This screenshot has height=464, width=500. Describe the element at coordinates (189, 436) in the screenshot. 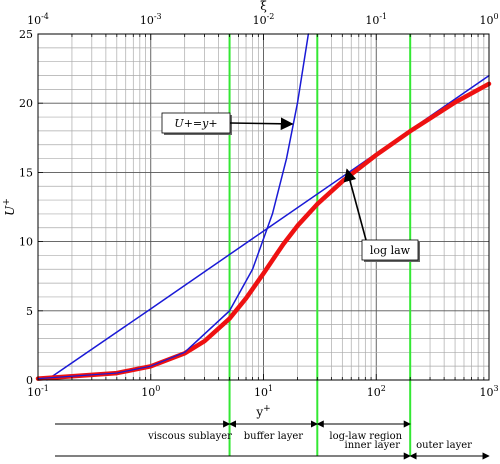

I see `region-label: viscous sublayer` at that location.